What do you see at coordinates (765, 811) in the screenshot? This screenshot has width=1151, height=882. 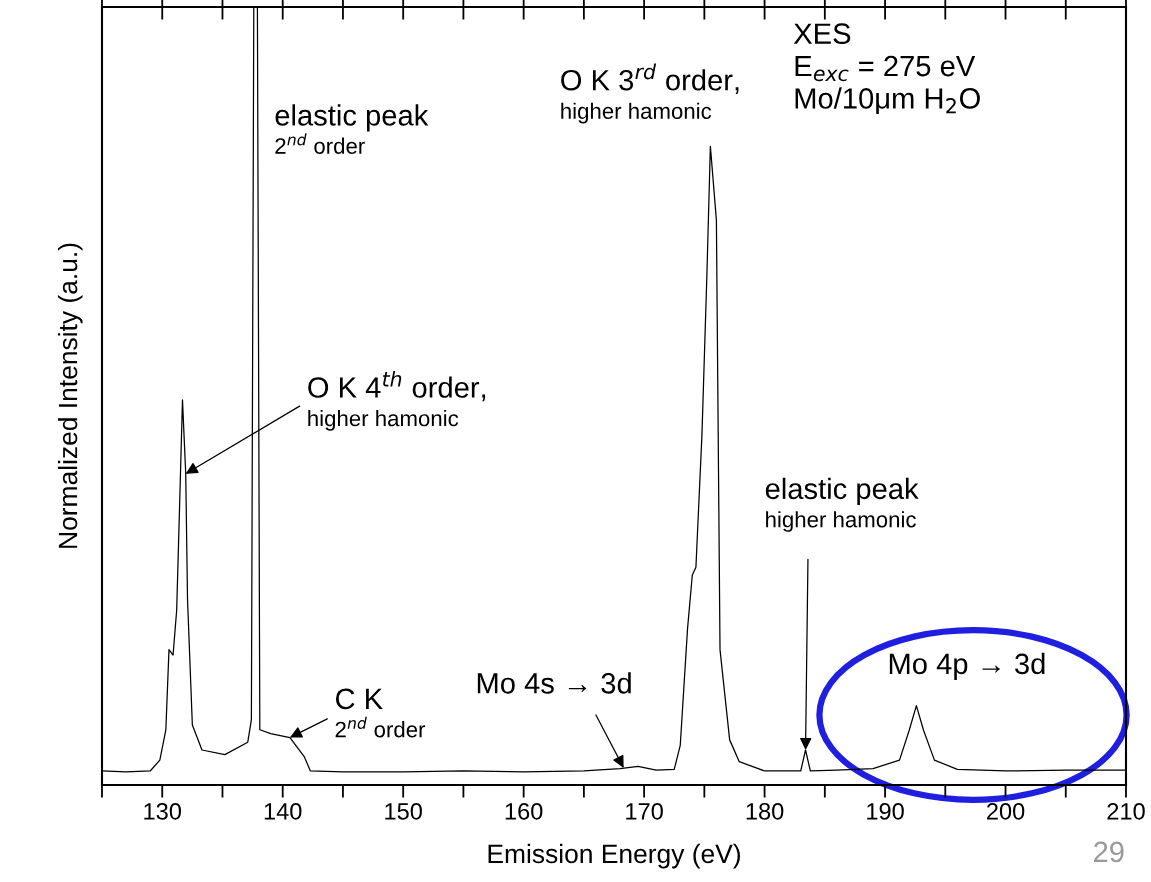 I see `x-tick-label: 180` at bounding box center [765, 811].